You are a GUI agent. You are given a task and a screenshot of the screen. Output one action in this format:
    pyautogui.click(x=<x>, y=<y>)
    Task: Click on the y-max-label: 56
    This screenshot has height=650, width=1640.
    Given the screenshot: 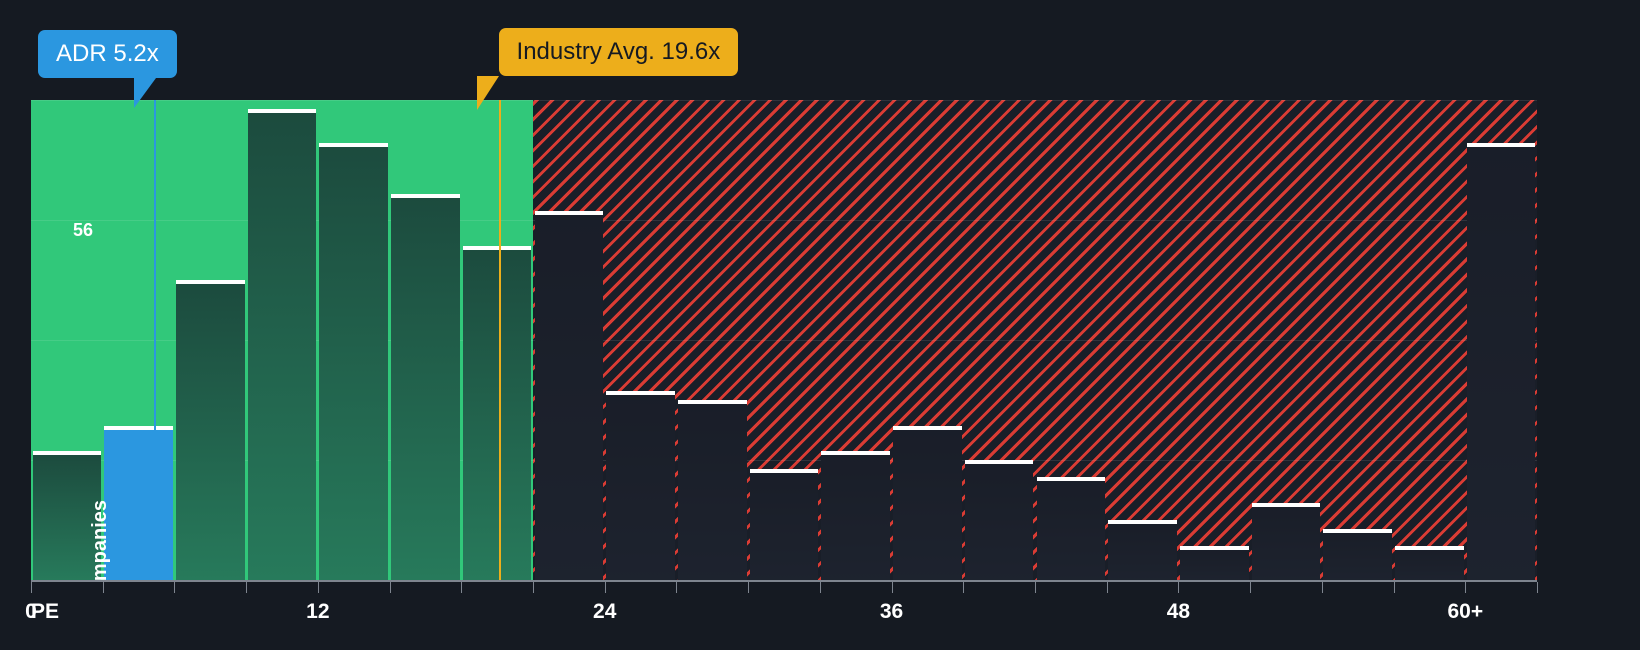 What is the action you would take?
    pyautogui.click(x=83, y=230)
    